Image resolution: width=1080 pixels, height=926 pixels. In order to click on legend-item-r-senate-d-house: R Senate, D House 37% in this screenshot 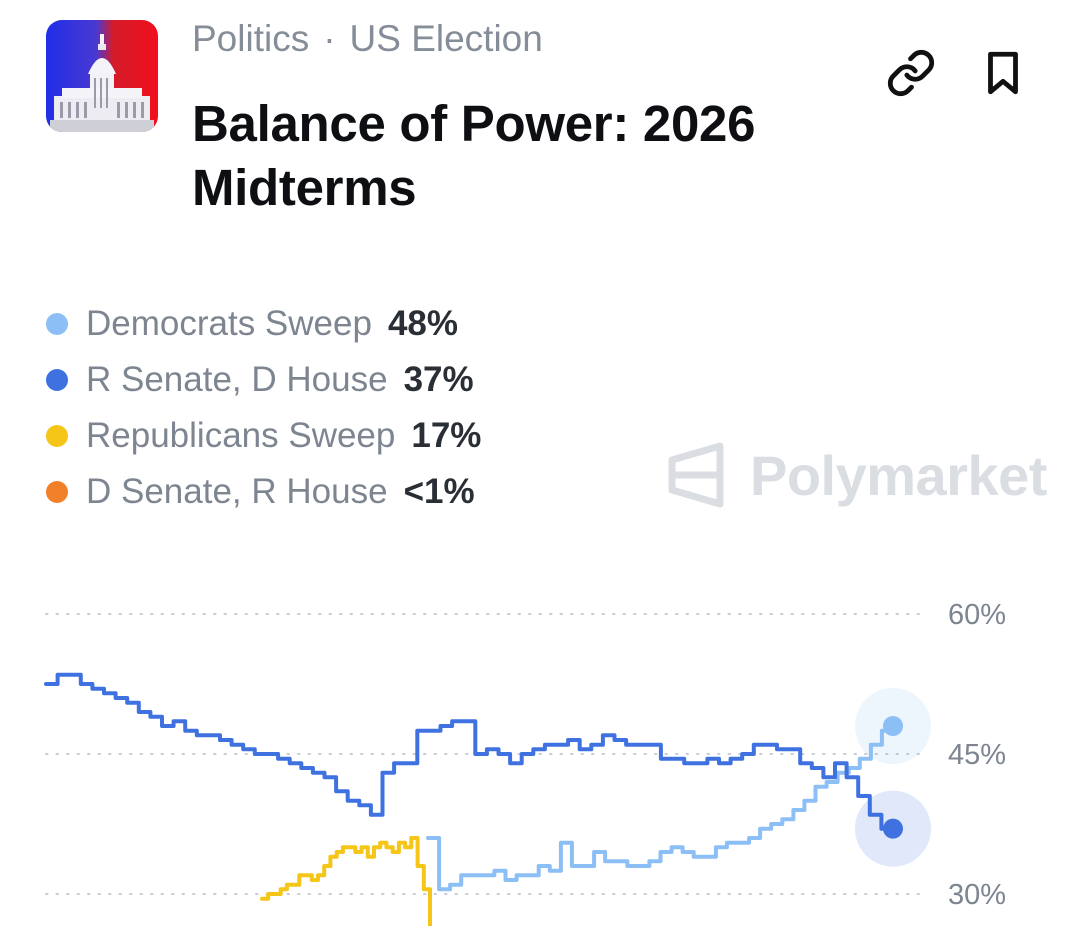, I will do `click(263, 380)`.